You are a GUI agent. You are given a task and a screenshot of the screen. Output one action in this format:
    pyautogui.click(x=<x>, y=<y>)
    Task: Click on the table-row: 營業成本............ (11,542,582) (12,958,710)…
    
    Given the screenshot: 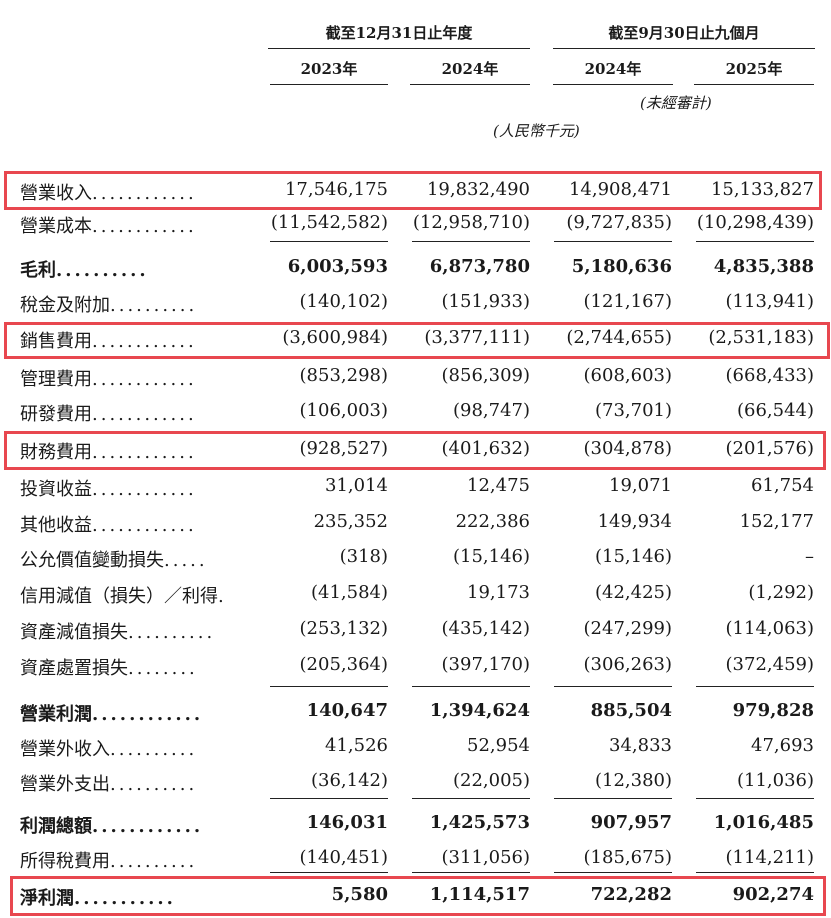 What is the action you would take?
    pyautogui.click(x=415, y=225)
    